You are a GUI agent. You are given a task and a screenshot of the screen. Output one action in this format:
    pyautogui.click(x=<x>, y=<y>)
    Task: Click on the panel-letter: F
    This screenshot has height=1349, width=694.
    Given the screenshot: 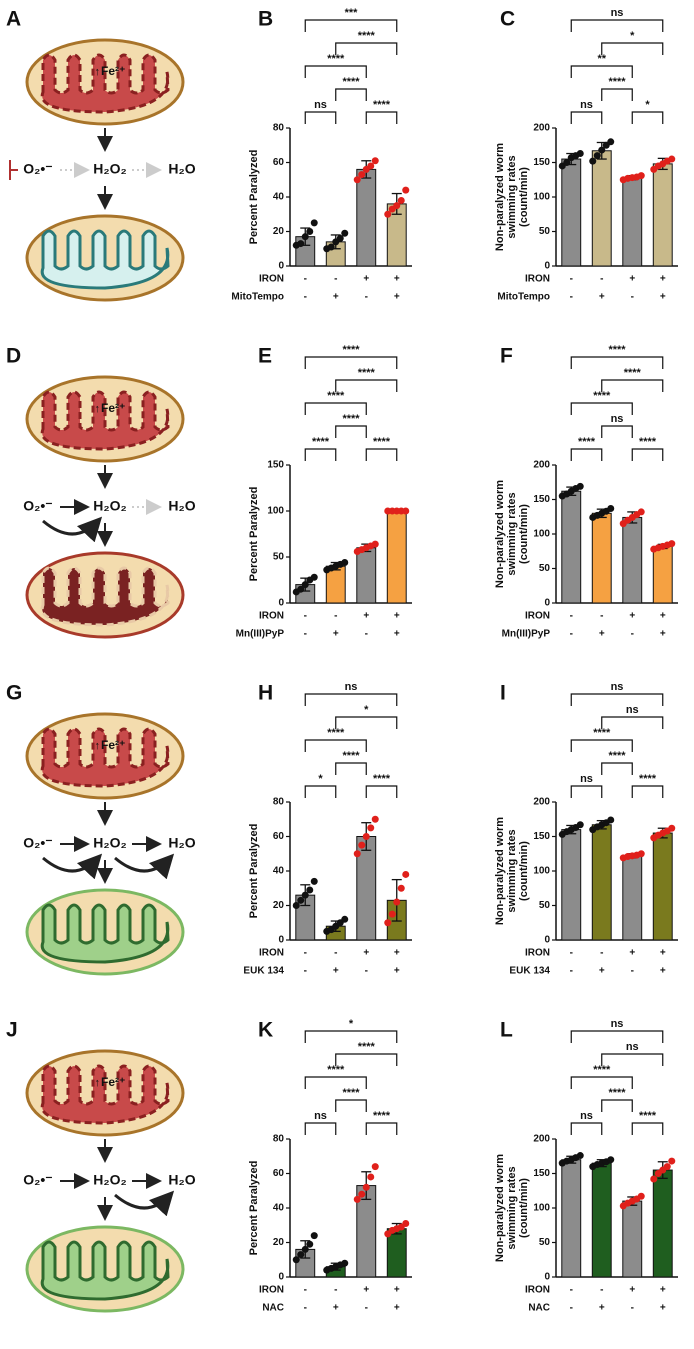 What is the action you would take?
    pyautogui.click(x=506, y=356)
    